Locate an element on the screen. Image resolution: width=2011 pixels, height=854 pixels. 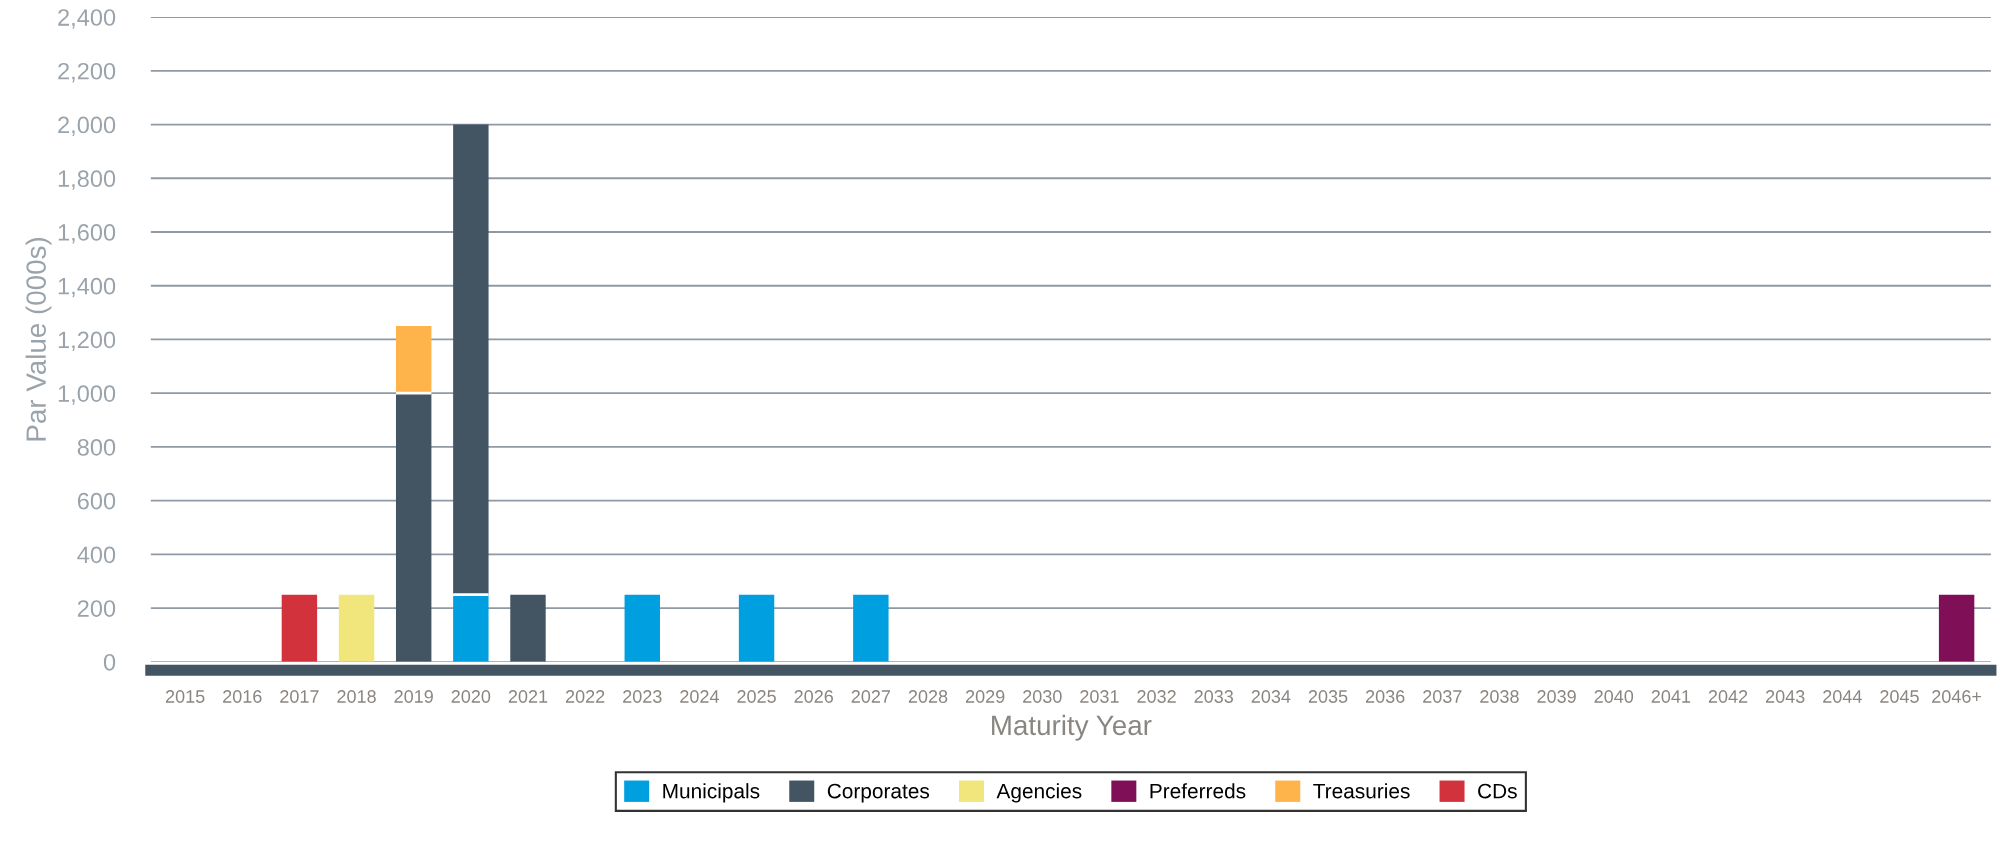
y-tick-label: 2,400 is located at coordinates (87, 19).